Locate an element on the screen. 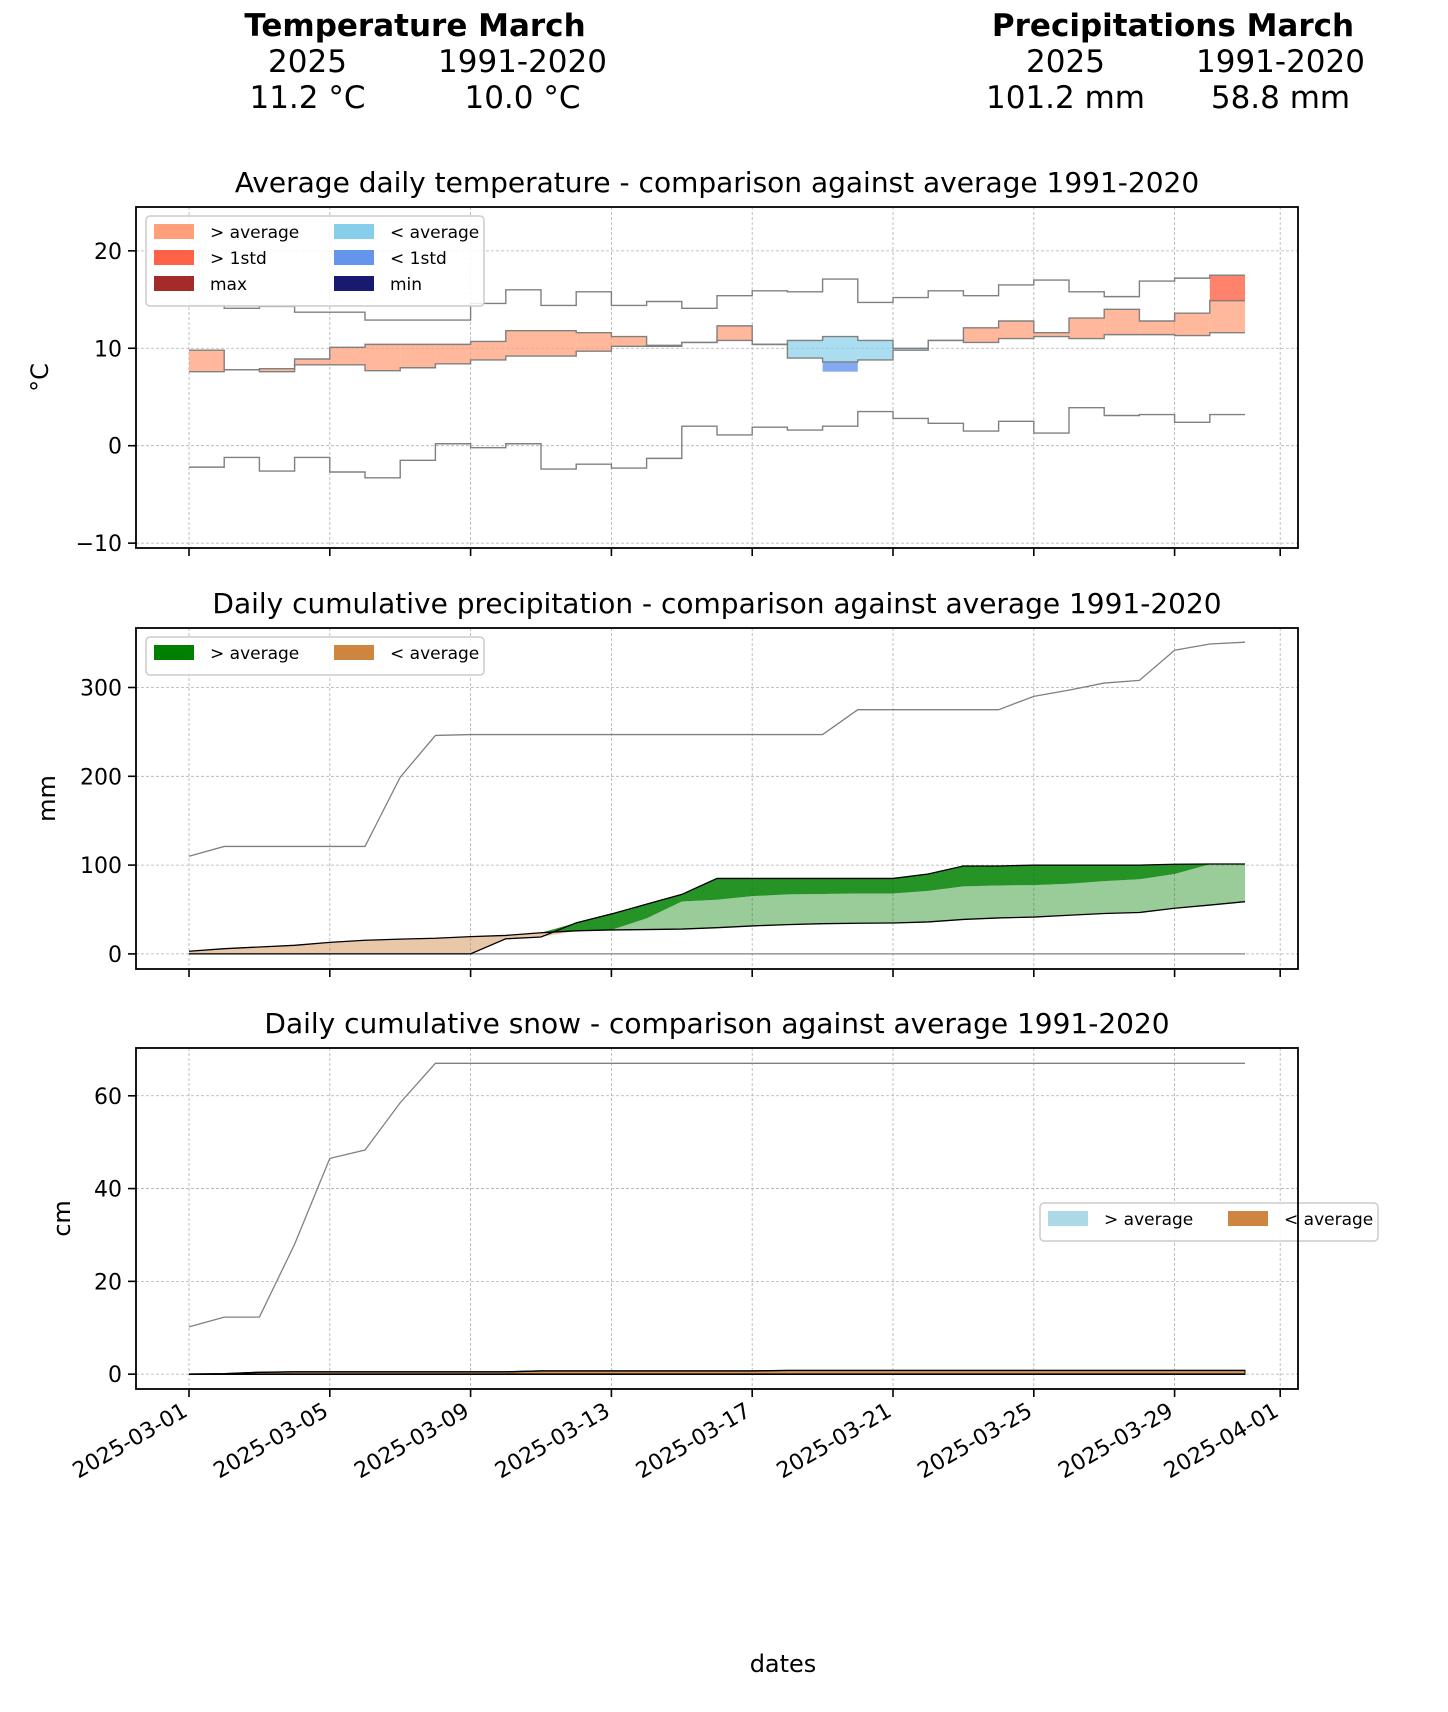  record-min-line is located at coordinates (717, 443).